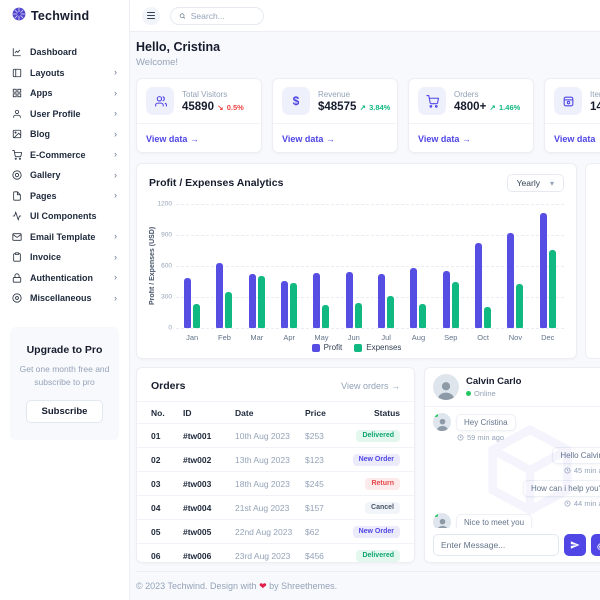  Describe the element at coordinates (275, 531) in the screenshot. I see `table-row: 05 #tw005 22nd Aug 2023 $62 New Order` at that location.